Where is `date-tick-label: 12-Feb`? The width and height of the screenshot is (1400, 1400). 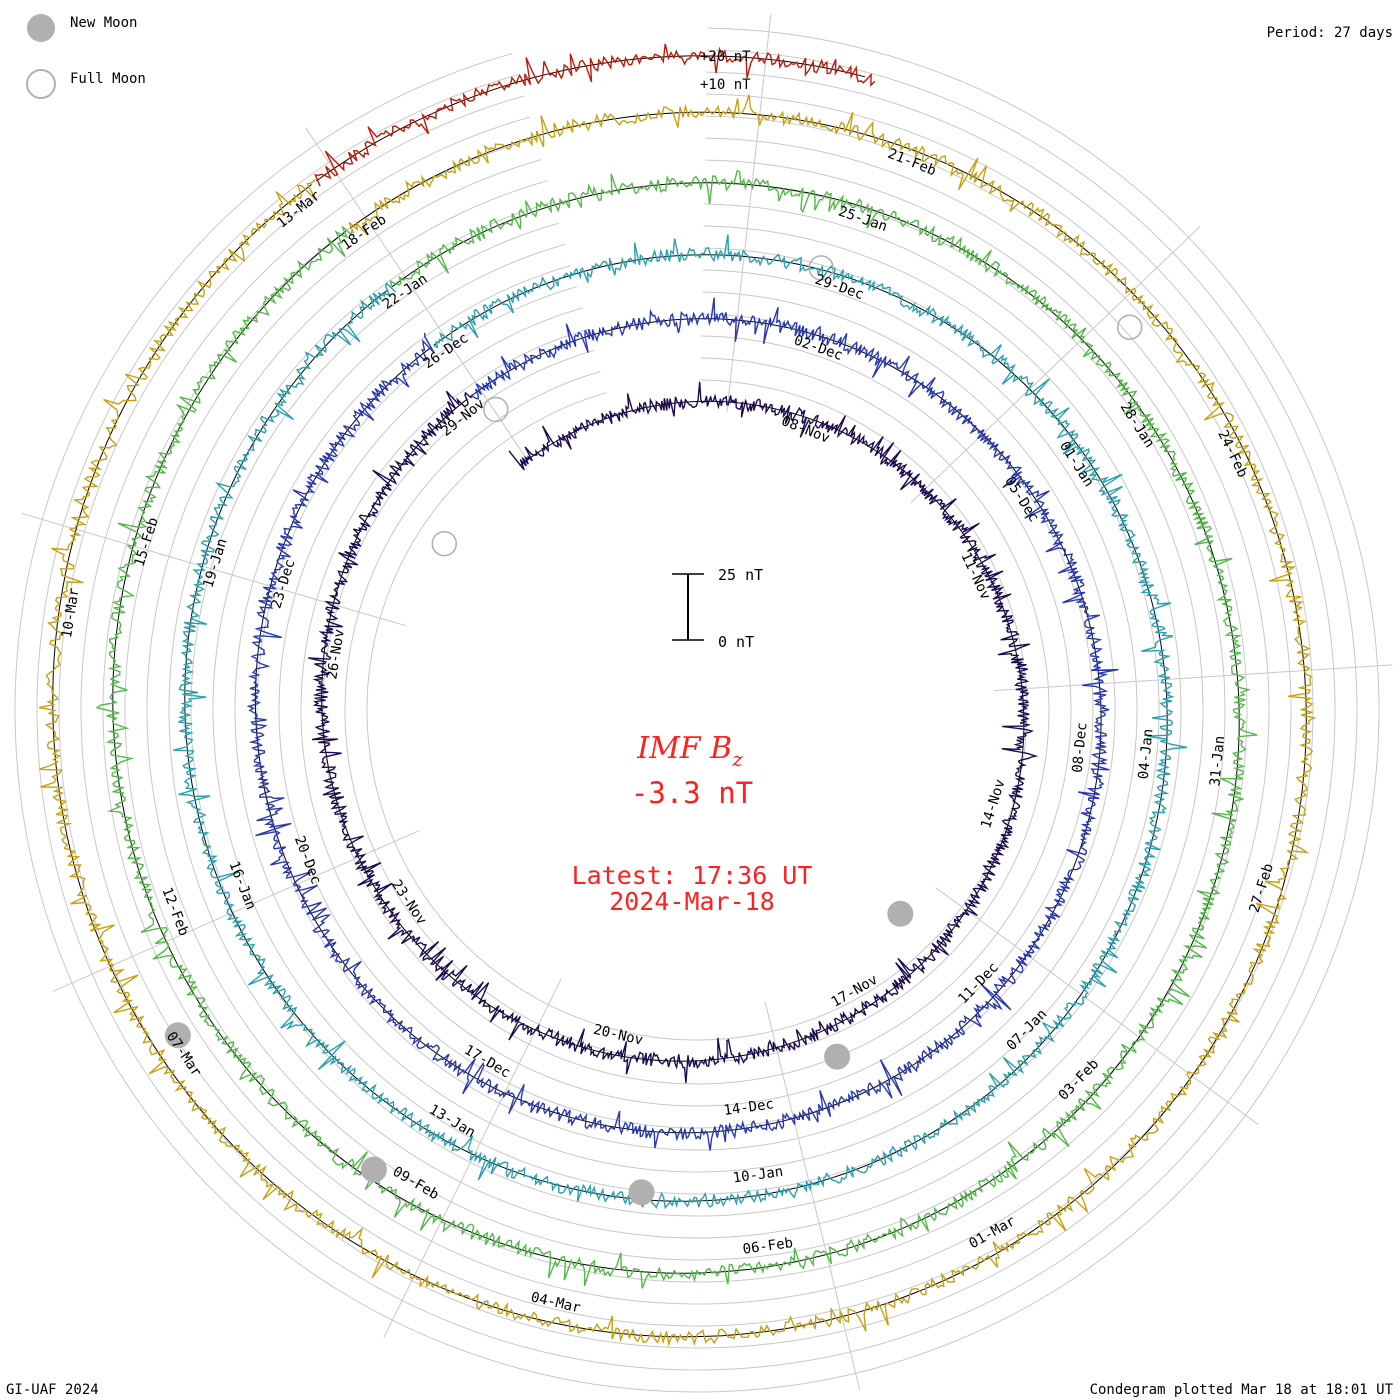 date-tick-label: 12-Feb is located at coordinates (174, 911).